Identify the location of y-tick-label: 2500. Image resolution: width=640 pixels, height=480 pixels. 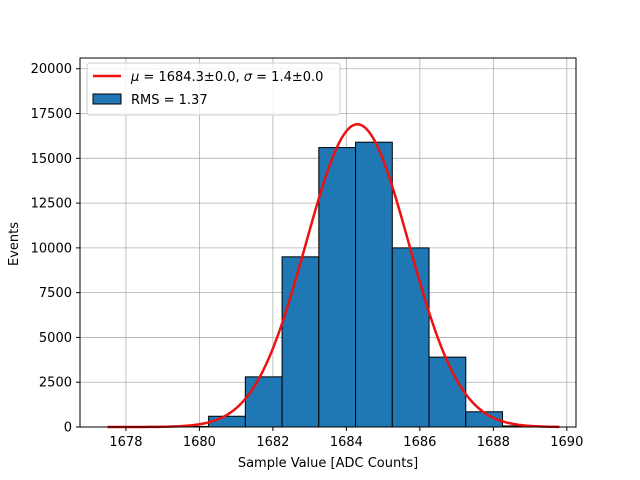
(55, 383).